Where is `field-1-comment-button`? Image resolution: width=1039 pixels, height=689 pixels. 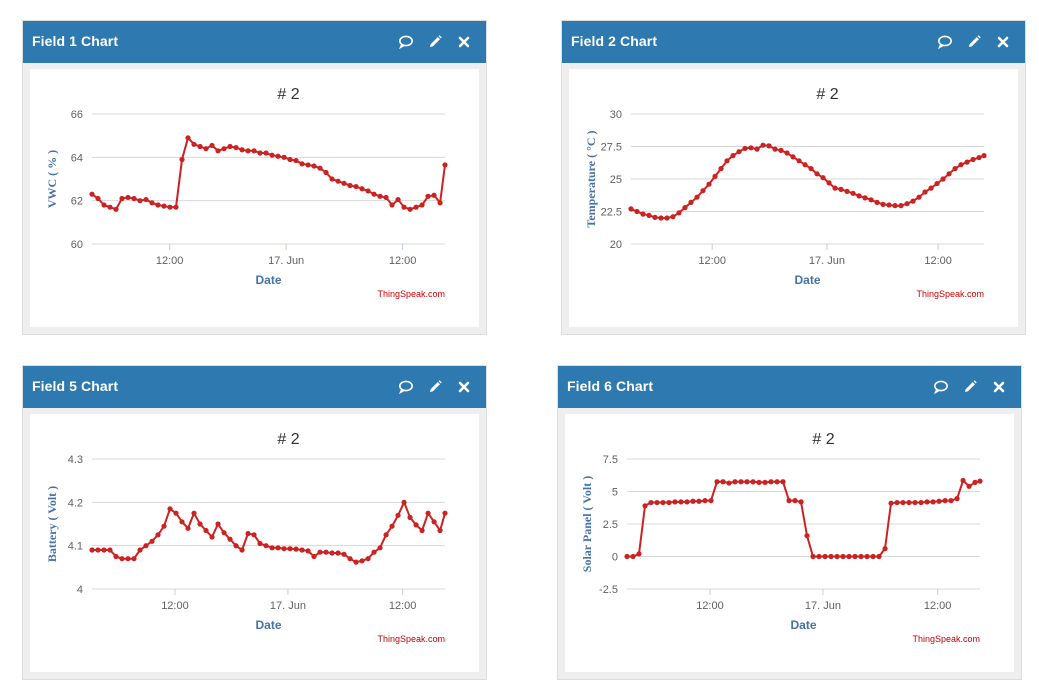 field-1-comment-button is located at coordinates (406, 42).